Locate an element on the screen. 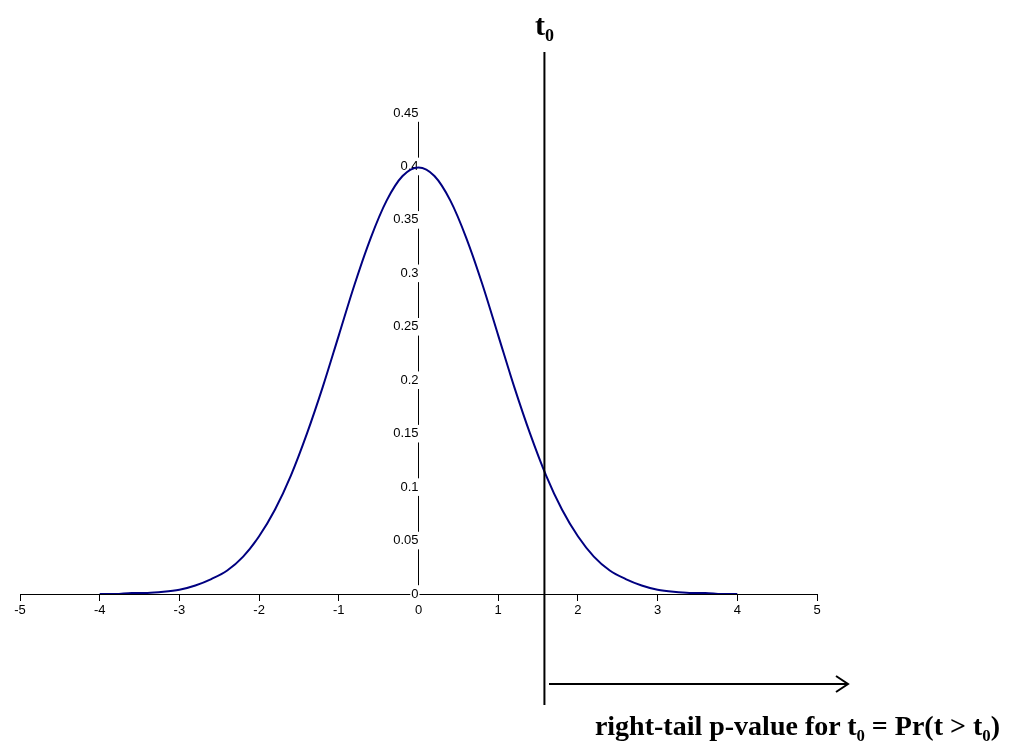  y-tick-label: 0.05 is located at coordinates (406, 540).